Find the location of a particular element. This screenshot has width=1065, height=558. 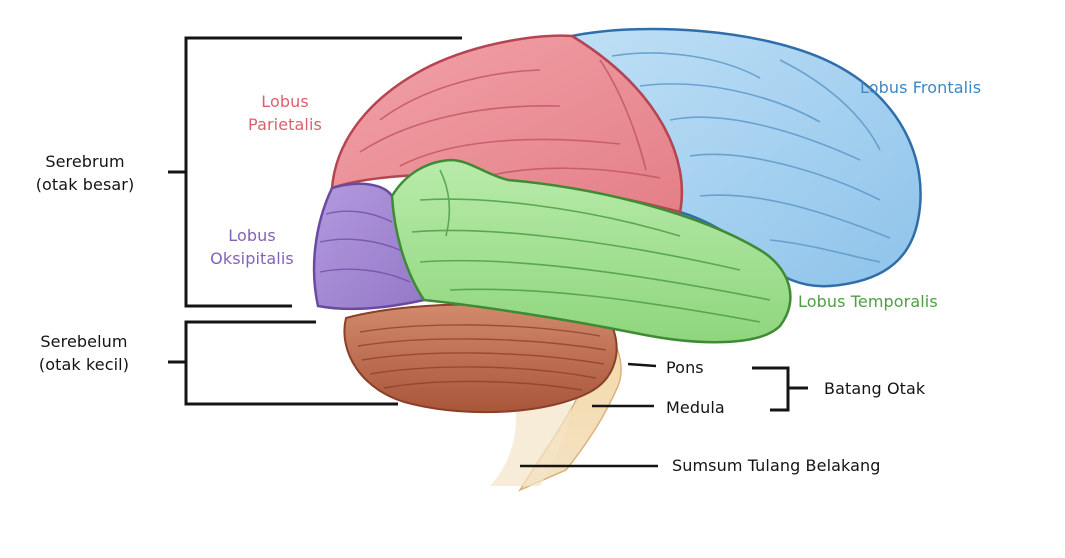

temporal-lobe-label: Lobus Temporalis is located at coordinates (868, 301).